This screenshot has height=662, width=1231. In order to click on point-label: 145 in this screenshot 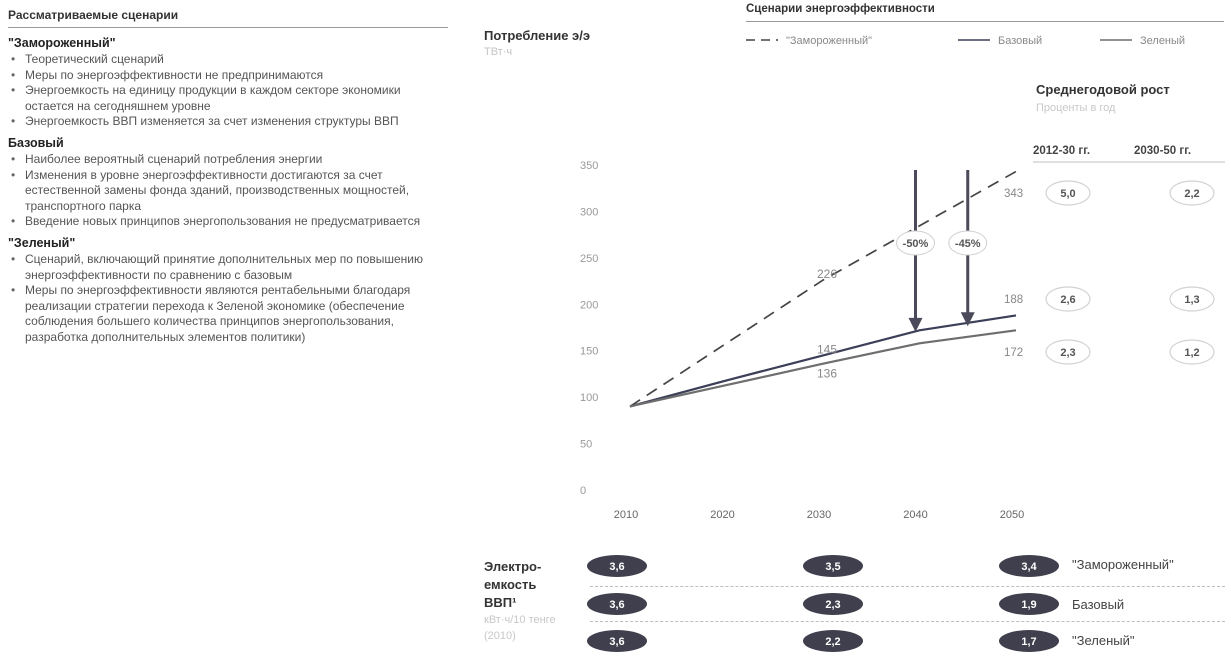, I will do `click(827, 349)`.